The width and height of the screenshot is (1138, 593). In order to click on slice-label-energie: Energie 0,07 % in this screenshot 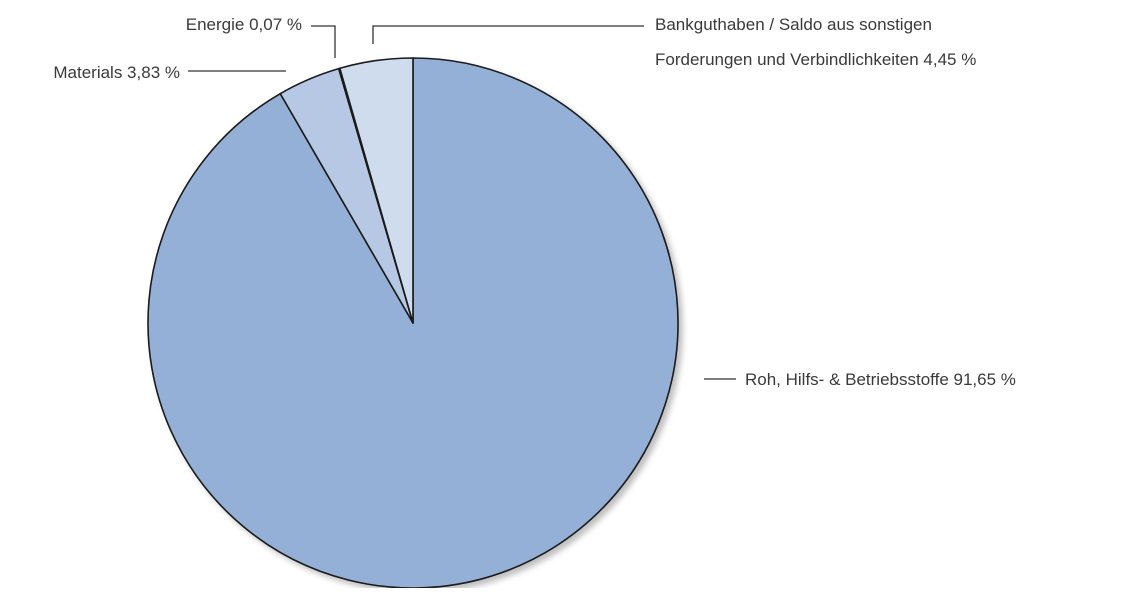, I will do `click(244, 24)`.